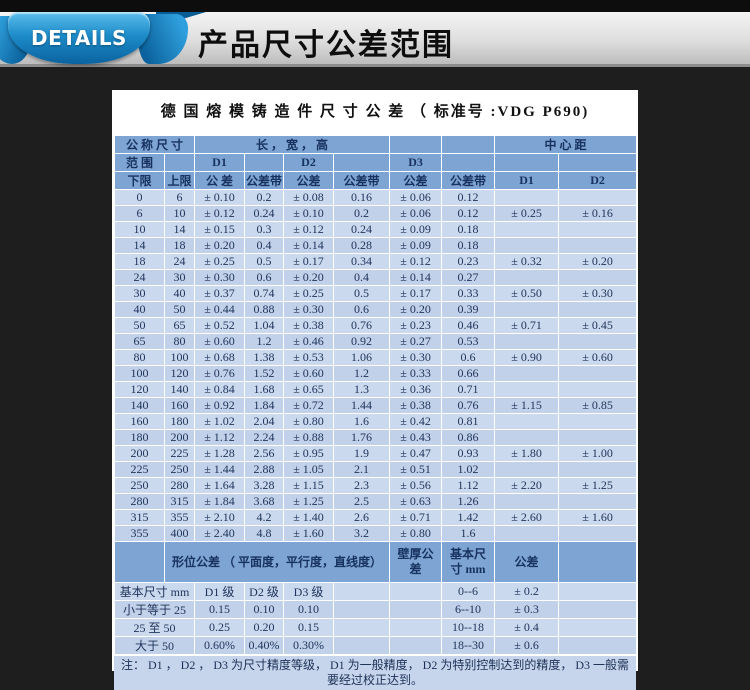 The width and height of the screenshot is (750, 690). I want to click on table-cell: 0.5, so click(362, 293).